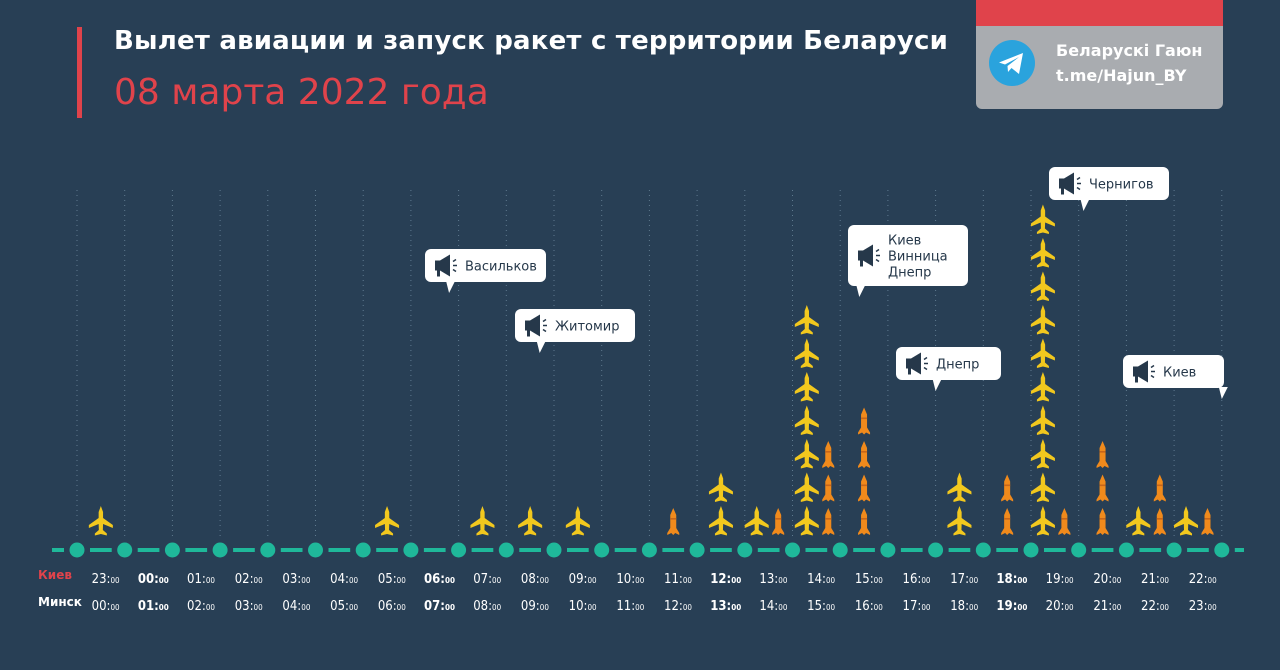 The image size is (1280, 670). Describe the element at coordinates (106, 579) in the screenshot. I see `hour-tick-label: 23:00` at that location.